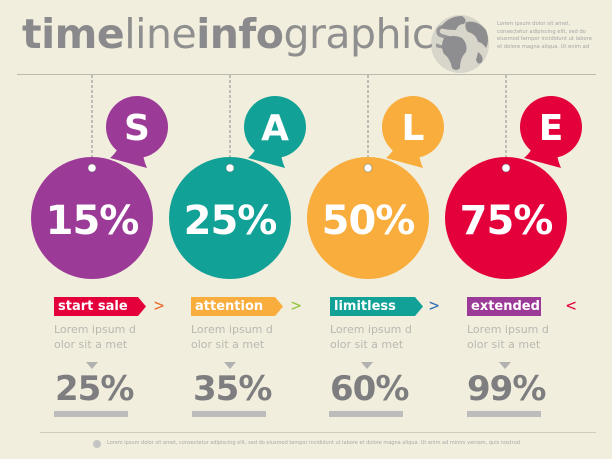  I want to click on bubble-letter: S, so click(137, 128).